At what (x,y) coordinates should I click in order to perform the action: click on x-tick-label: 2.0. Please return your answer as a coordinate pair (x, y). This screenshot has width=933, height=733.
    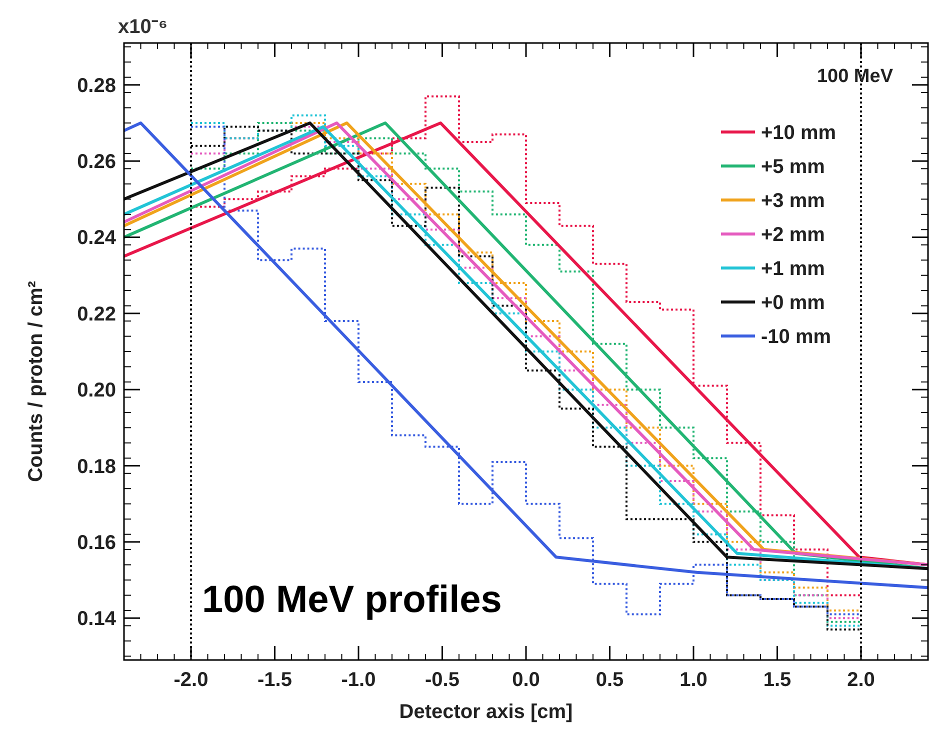
    Looking at the image, I should click on (861, 680).